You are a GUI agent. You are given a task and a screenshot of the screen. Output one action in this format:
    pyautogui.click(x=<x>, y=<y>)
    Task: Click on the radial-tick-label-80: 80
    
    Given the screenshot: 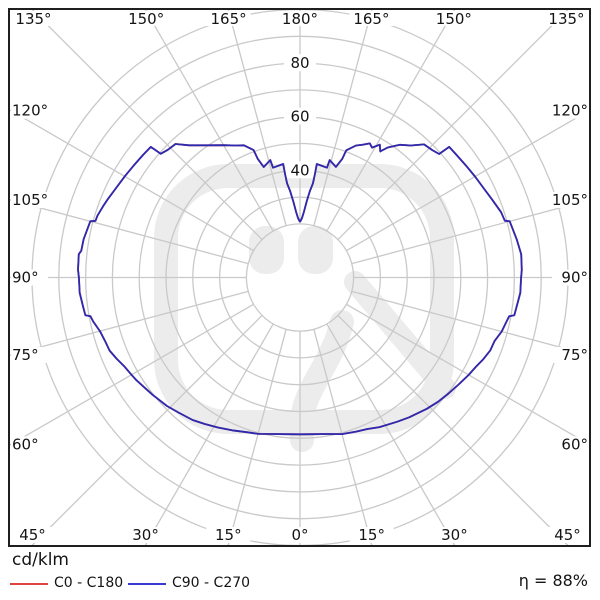 What is the action you would take?
    pyautogui.click(x=299, y=63)
    